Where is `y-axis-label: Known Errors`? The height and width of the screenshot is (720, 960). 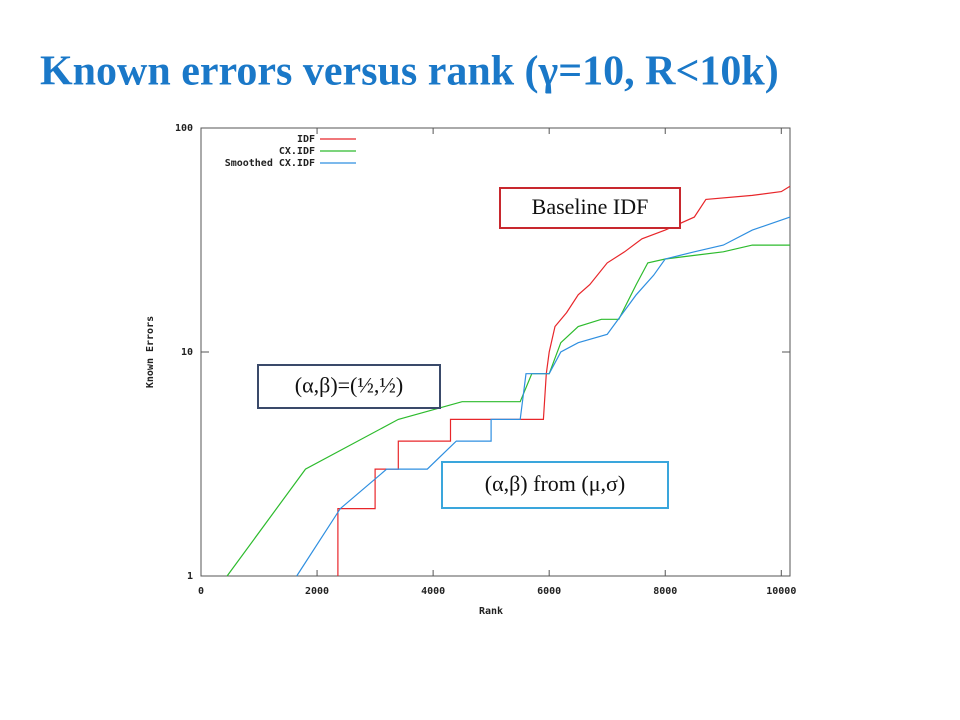
y-axis-label: Known Errors is located at coordinates (150, 352).